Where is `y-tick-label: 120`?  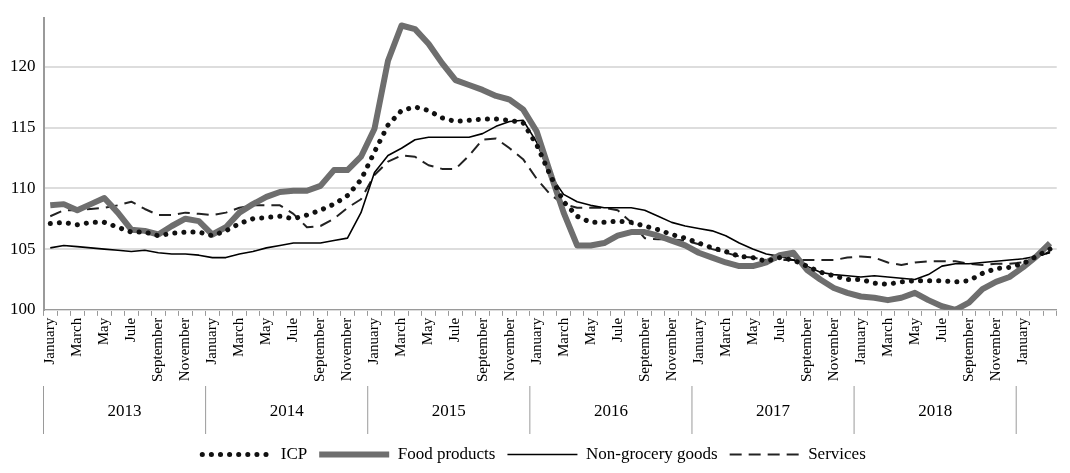 y-tick-label: 120 is located at coordinates (23, 66).